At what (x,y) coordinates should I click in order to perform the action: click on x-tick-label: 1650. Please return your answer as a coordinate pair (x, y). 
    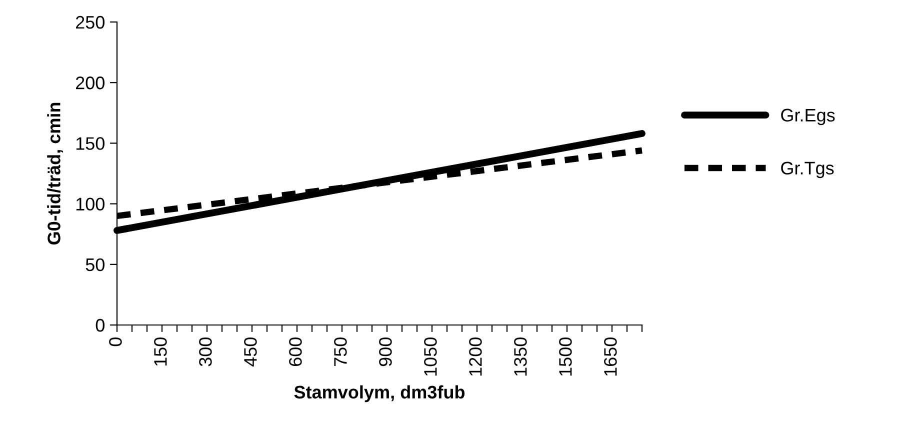
    Looking at the image, I should click on (610, 357).